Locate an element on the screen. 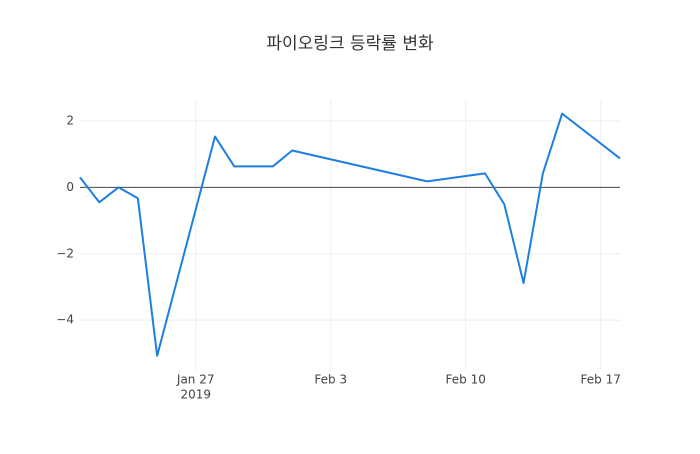 The width and height of the screenshot is (700, 454). chart-title: 파이오링크 등락률 변화 is located at coordinates (350, 44).